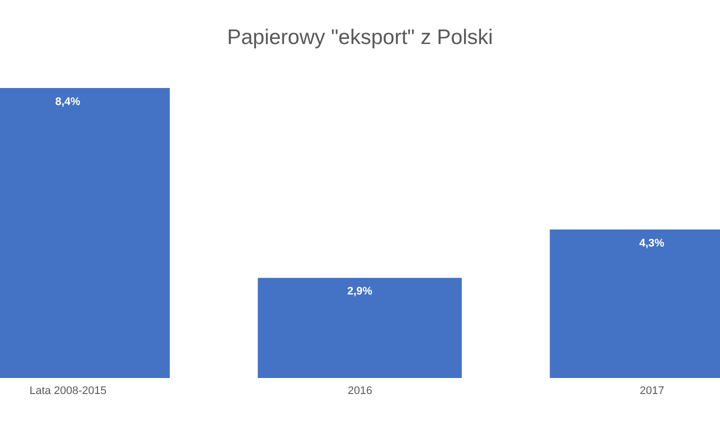  Describe the element at coordinates (360, 390) in the screenshot. I see `x-tick-label: 2016` at that location.